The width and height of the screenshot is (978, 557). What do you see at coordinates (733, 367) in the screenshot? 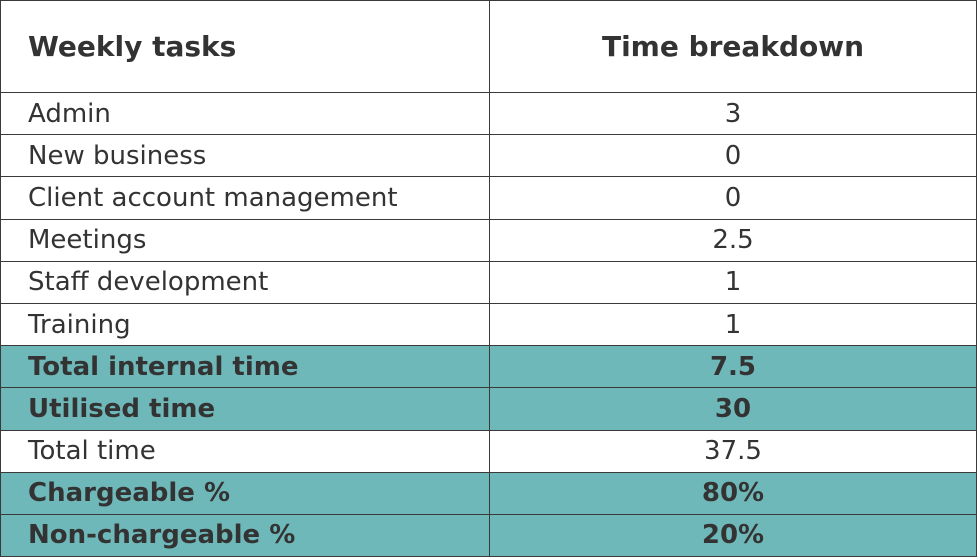
I see `time-cell: 7.5` at bounding box center [733, 367].